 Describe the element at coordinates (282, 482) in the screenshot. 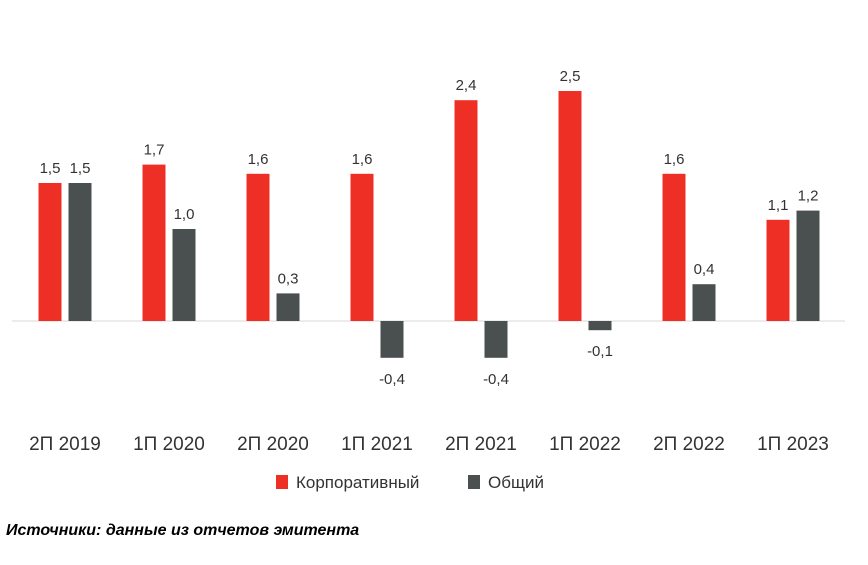

I see `legend-swatch-corporate` at that location.